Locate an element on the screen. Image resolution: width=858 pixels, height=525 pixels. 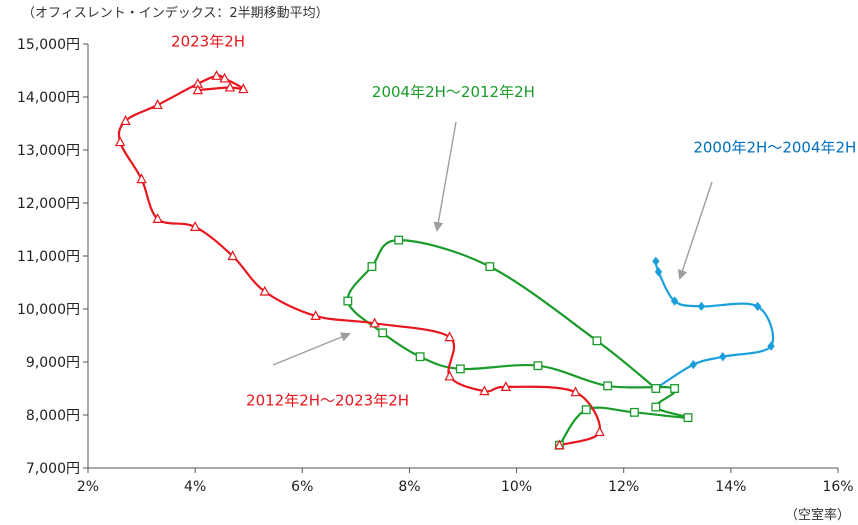
y-tick-label: 15,000円 is located at coordinates (48, 45).